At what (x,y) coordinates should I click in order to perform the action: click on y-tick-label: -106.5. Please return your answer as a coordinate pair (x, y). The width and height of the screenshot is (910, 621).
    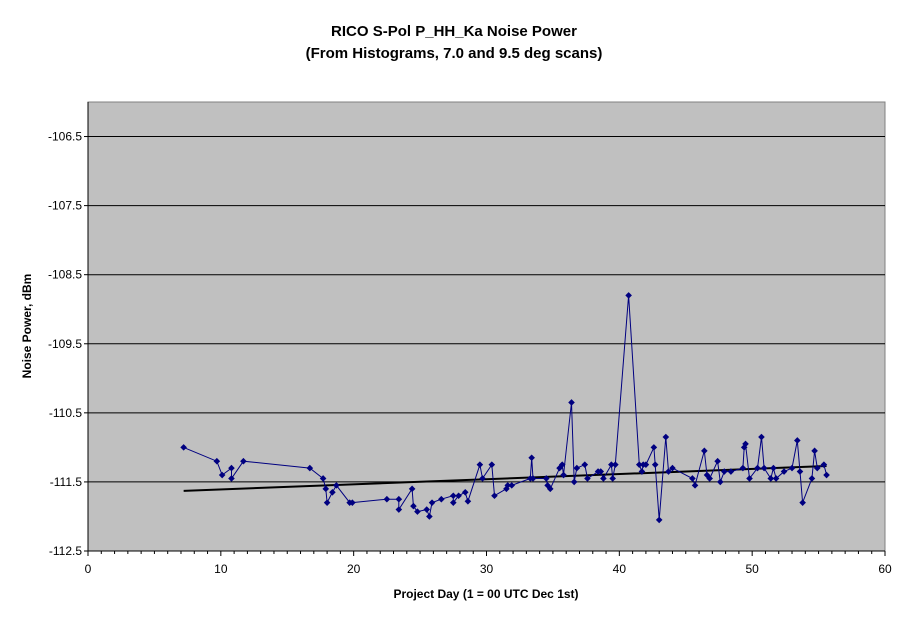
    Looking at the image, I should click on (65, 137).